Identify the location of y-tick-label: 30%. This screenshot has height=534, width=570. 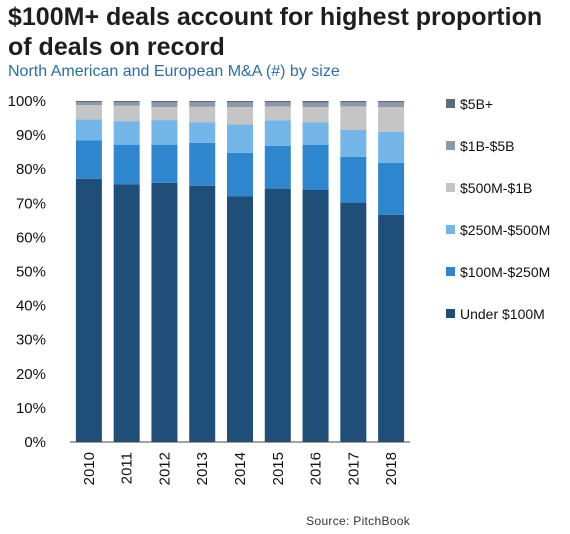
(31, 340).